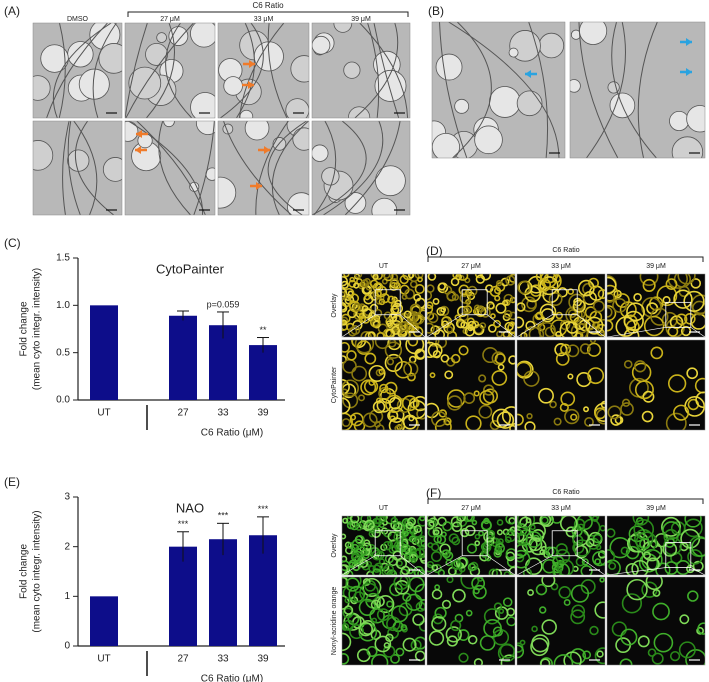  I want to click on panel-label: (D), so click(434, 251).